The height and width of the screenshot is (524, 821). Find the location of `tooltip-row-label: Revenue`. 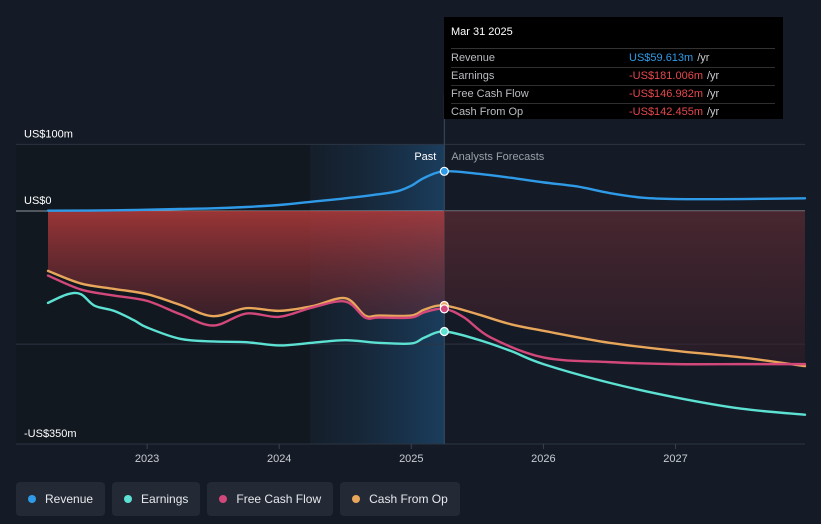

tooltip-row-label: Revenue is located at coordinates (473, 58).